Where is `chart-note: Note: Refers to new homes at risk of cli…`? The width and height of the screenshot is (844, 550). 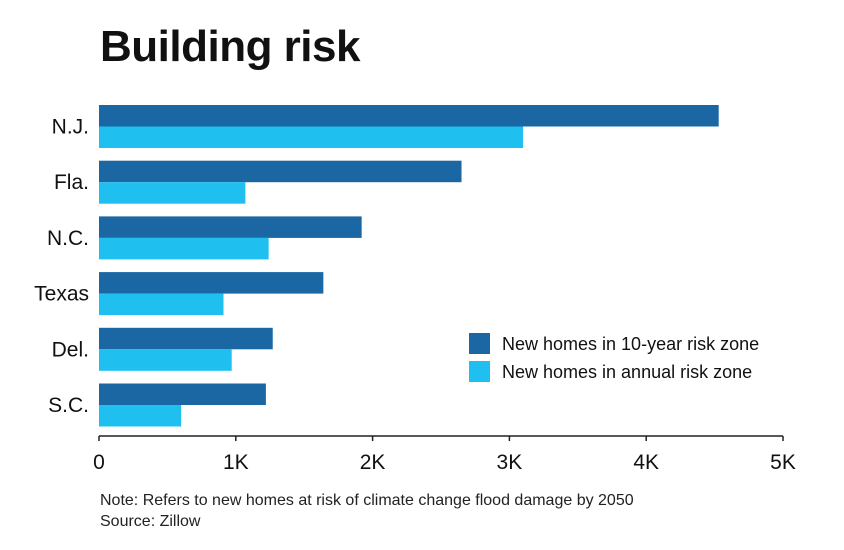
chart-note: Note: Refers to new homes at risk of cli… is located at coordinates (367, 511).